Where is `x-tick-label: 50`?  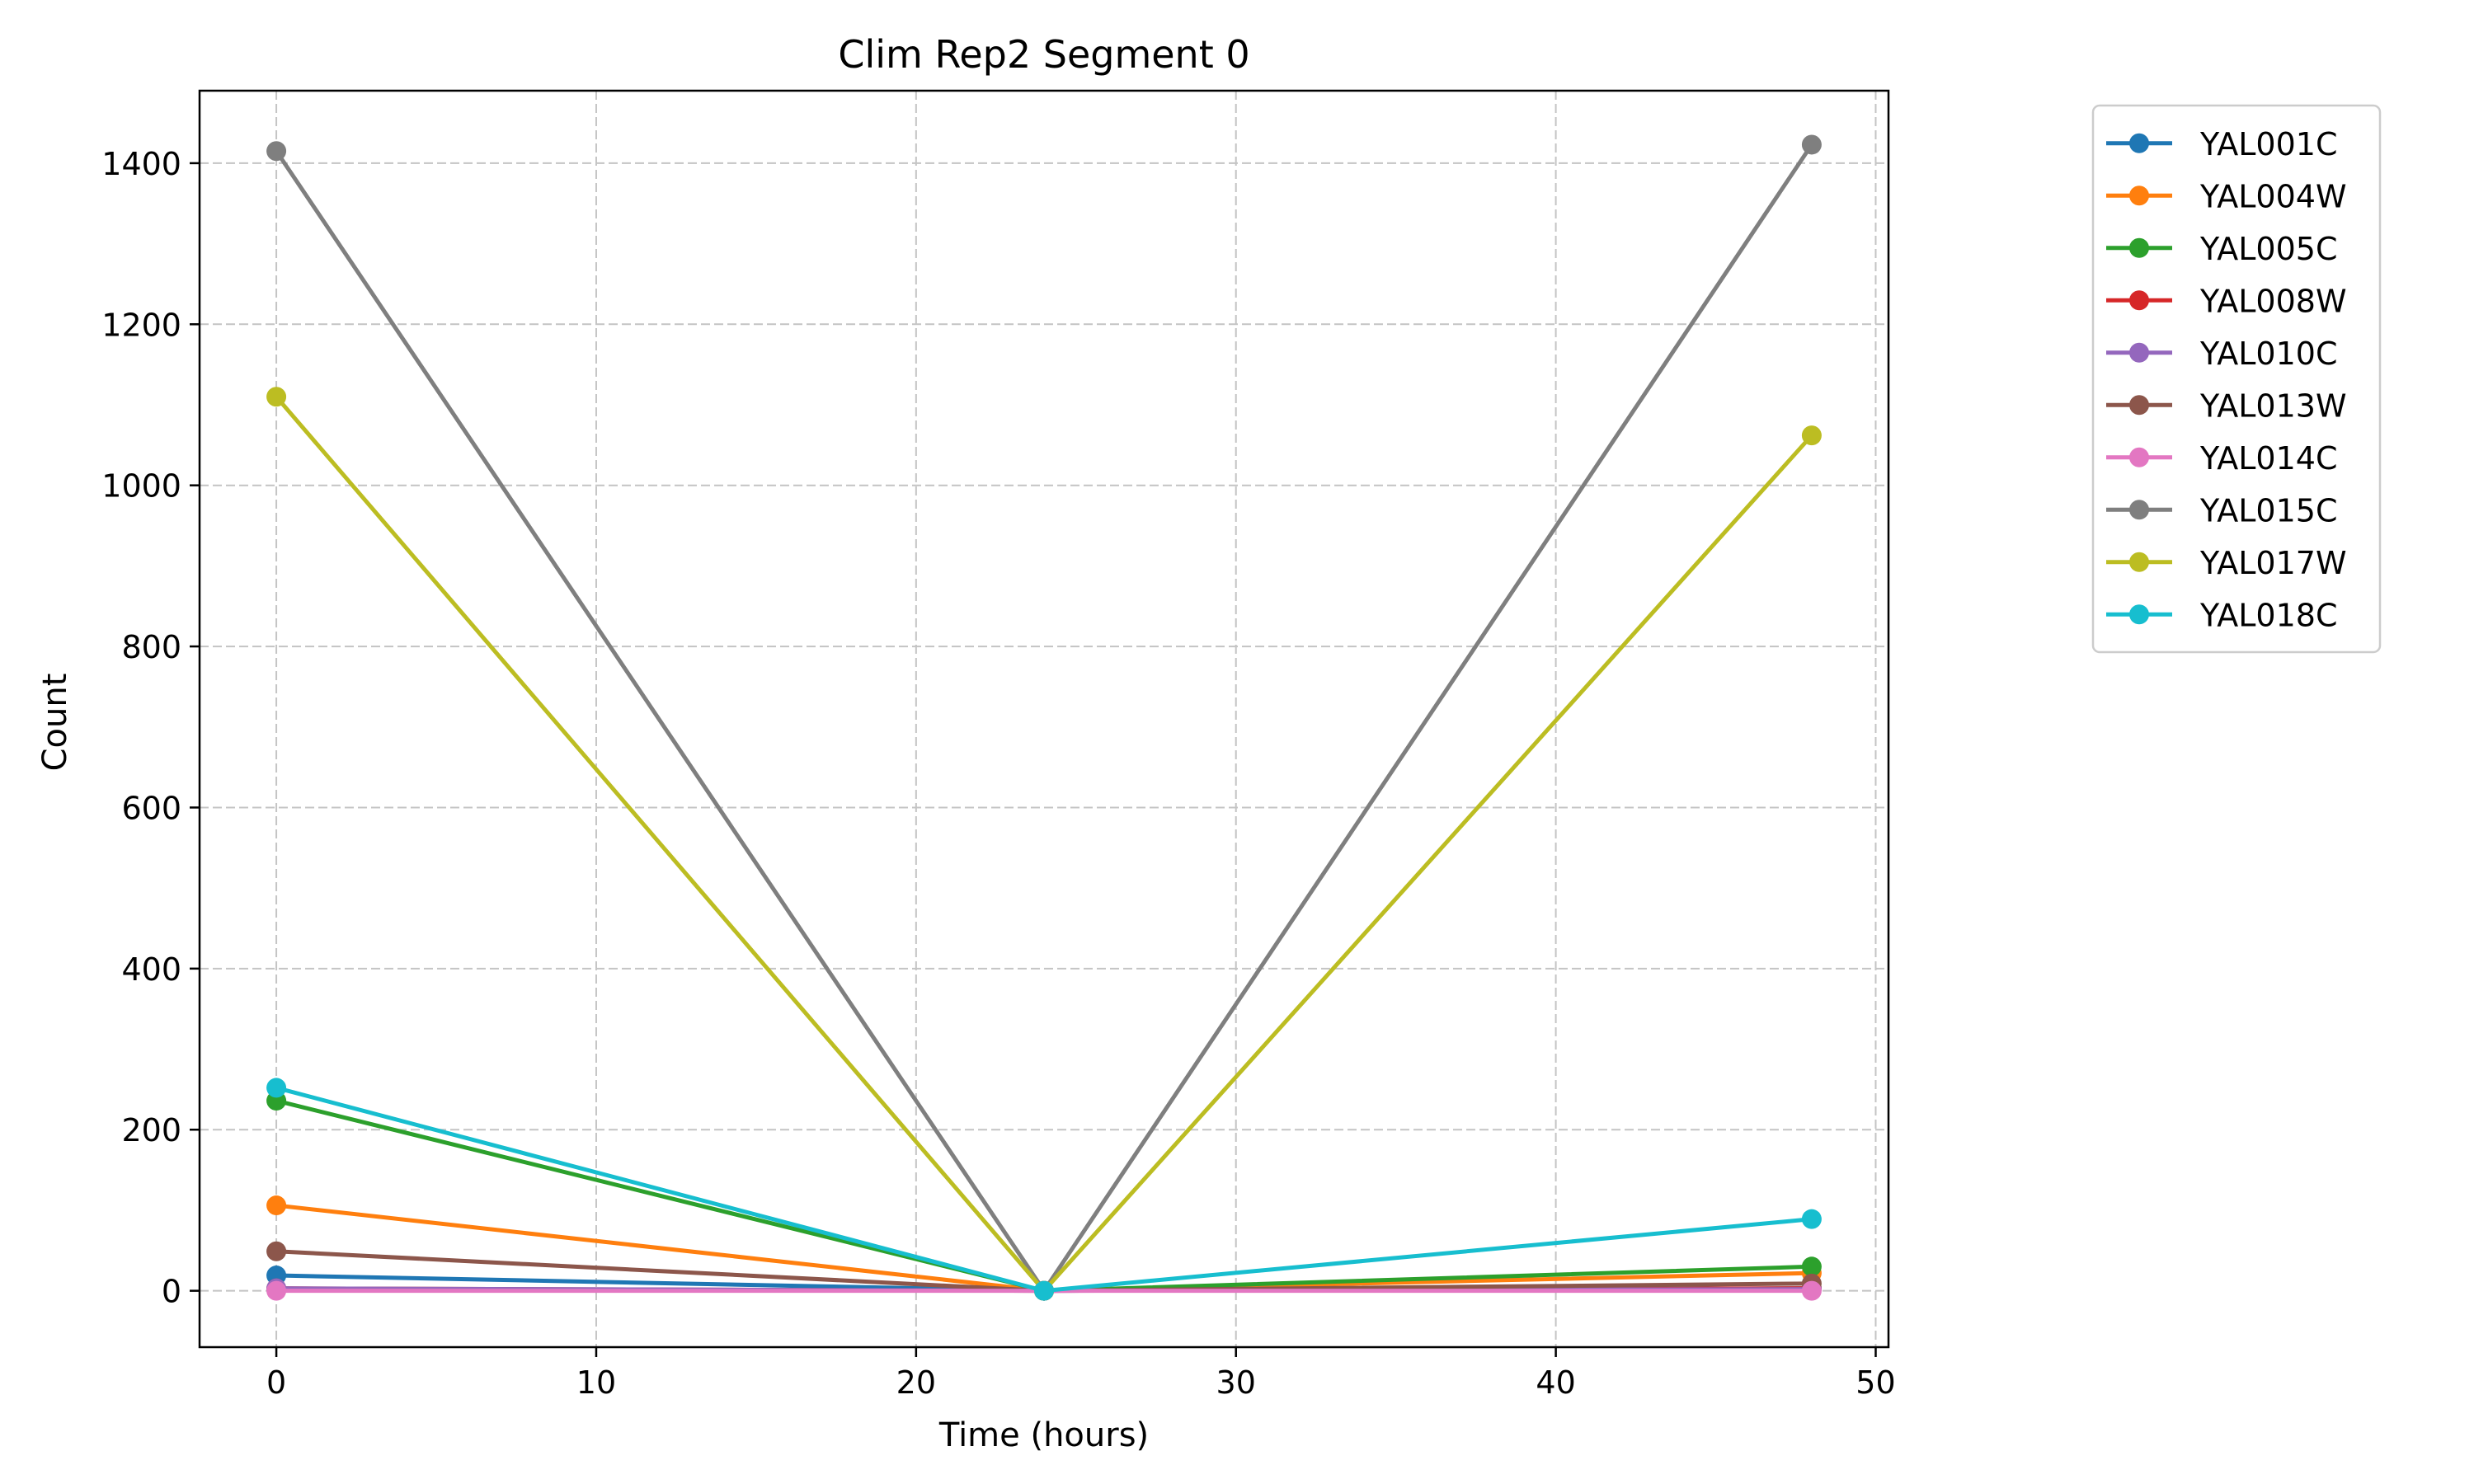
x-tick-label: 50 is located at coordinates (1875, 1382).